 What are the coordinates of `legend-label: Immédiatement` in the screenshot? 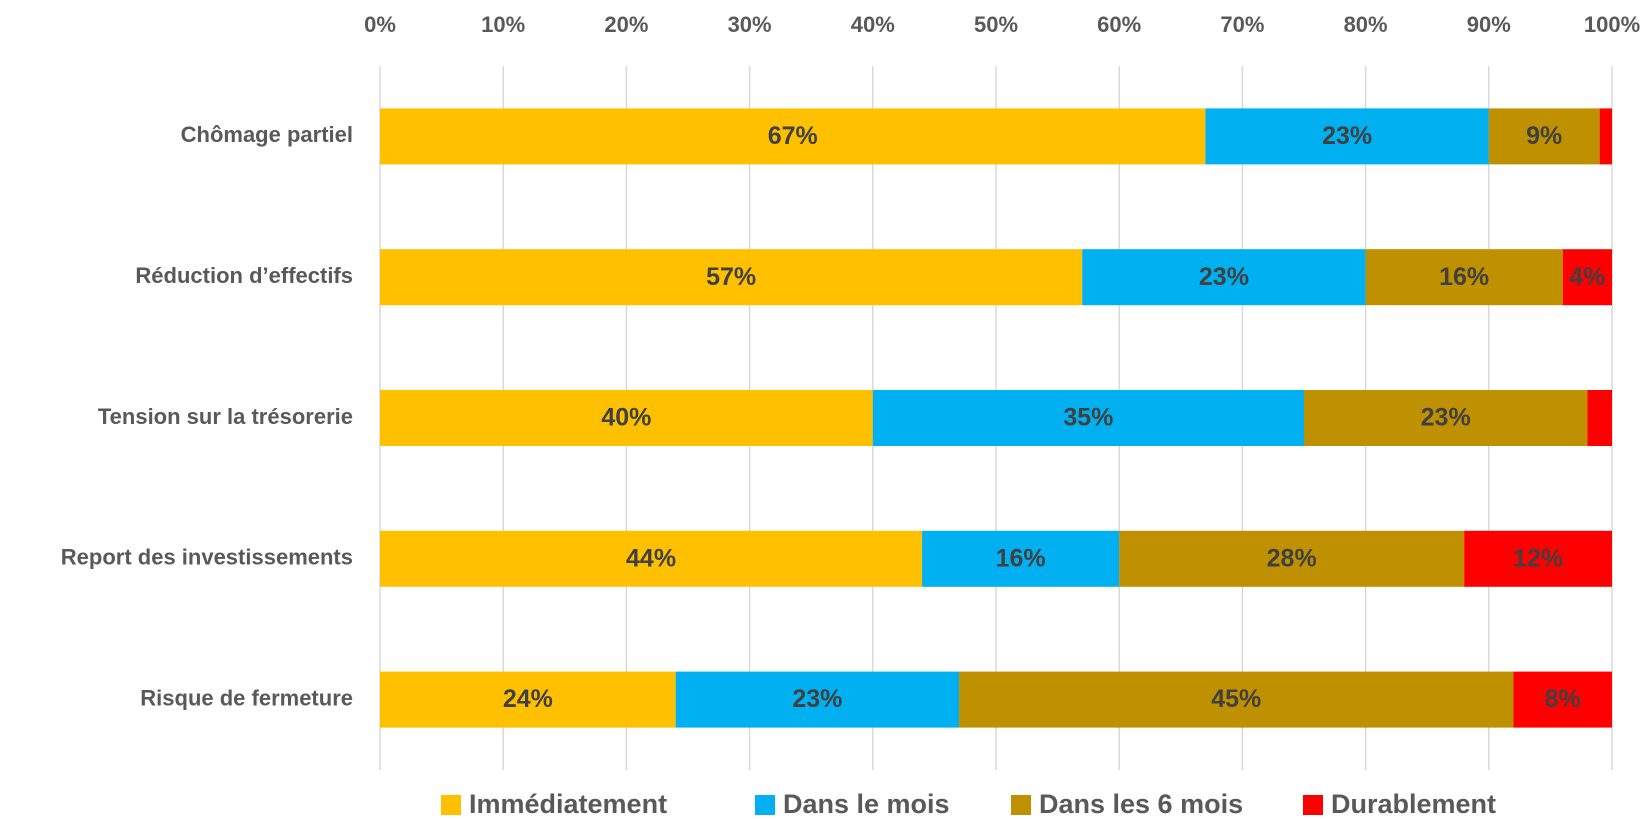 It's located at (568, 804).